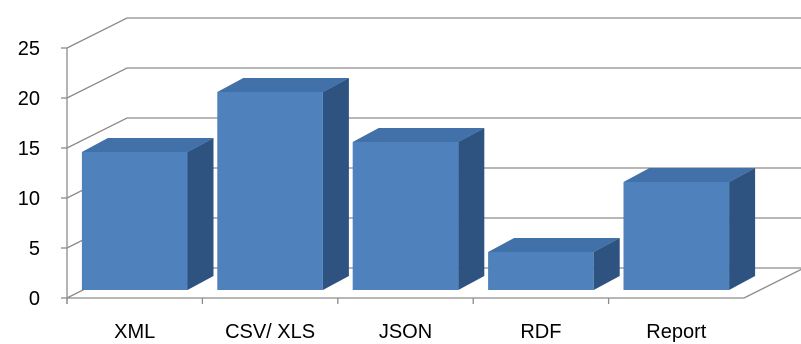  What do you see at coordinates (29, 199) in the screenshot?
I see `y-tick-label: 10` at bounding box center [29, 199].